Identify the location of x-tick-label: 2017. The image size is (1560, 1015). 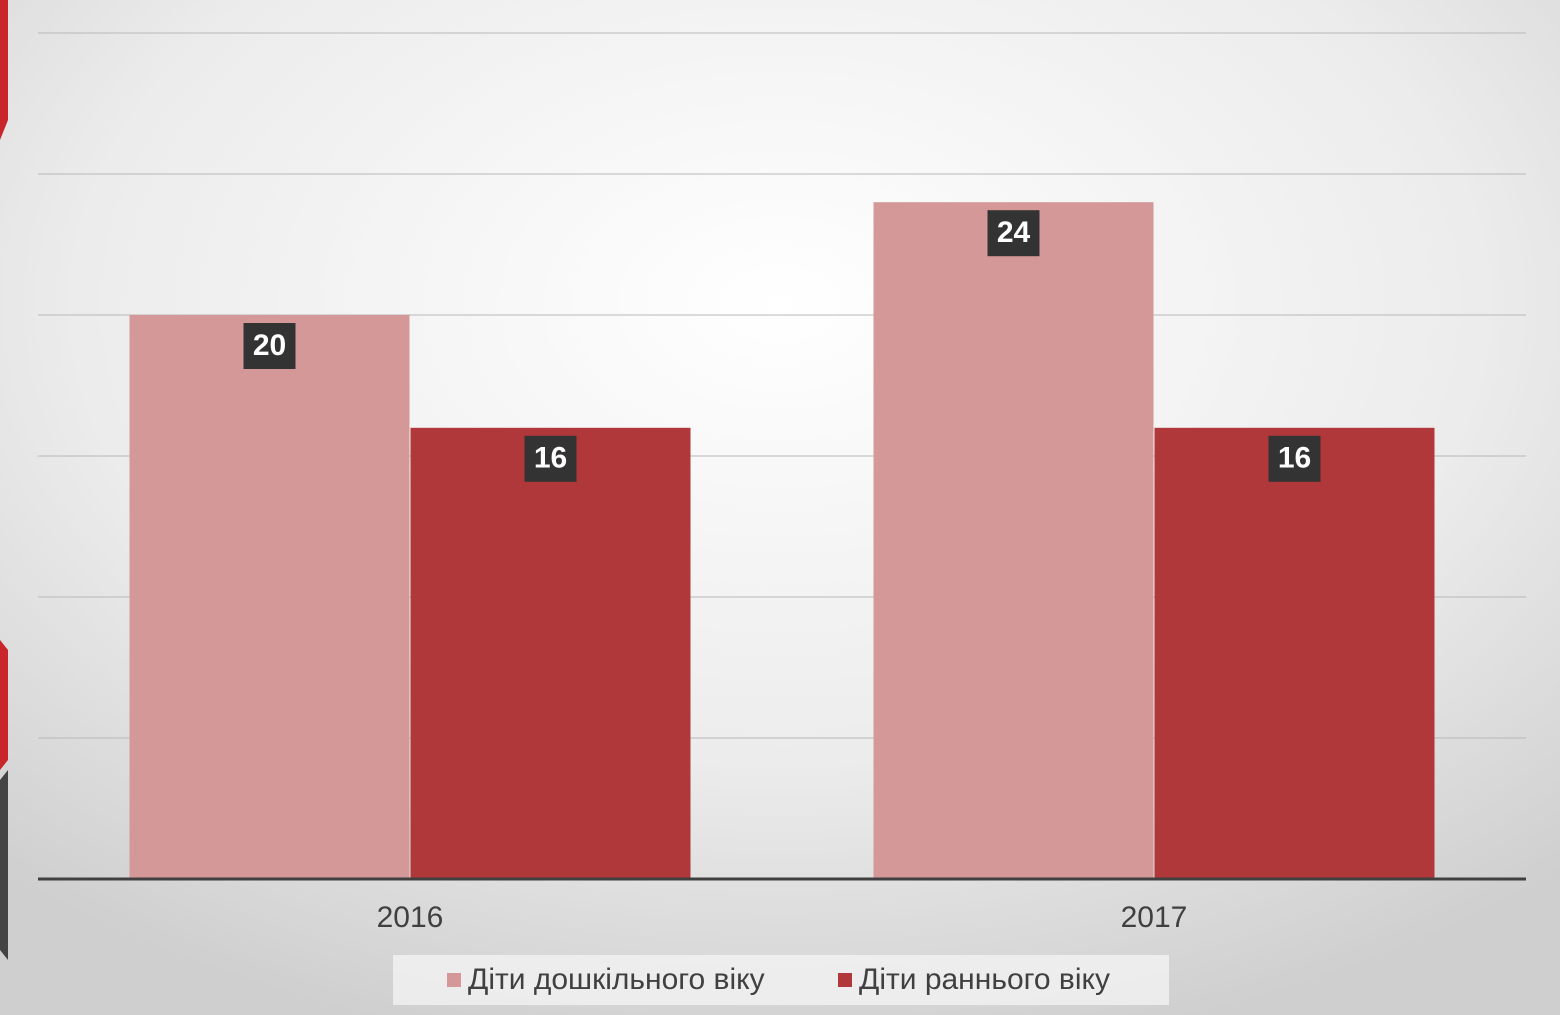
(1154, 917).